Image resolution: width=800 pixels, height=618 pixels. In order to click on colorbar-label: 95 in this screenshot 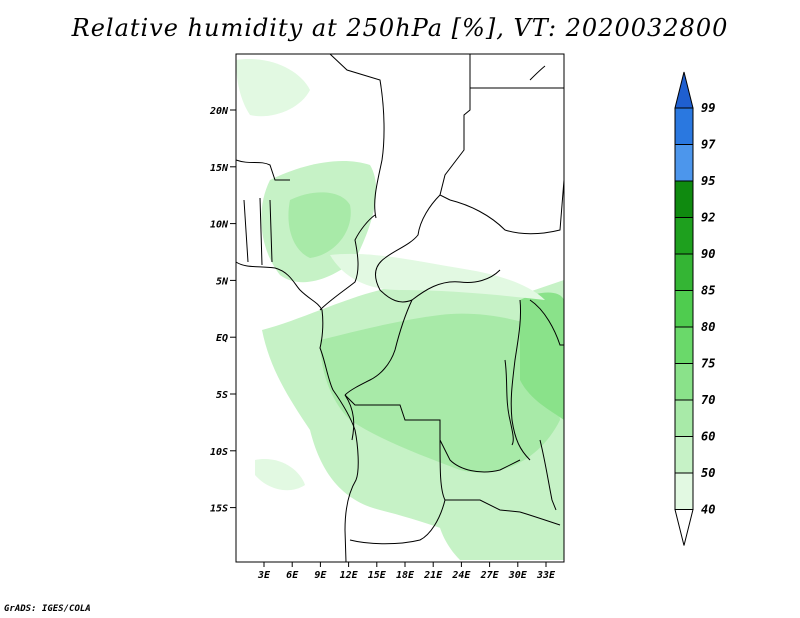, I will do `click(708, 181)`.